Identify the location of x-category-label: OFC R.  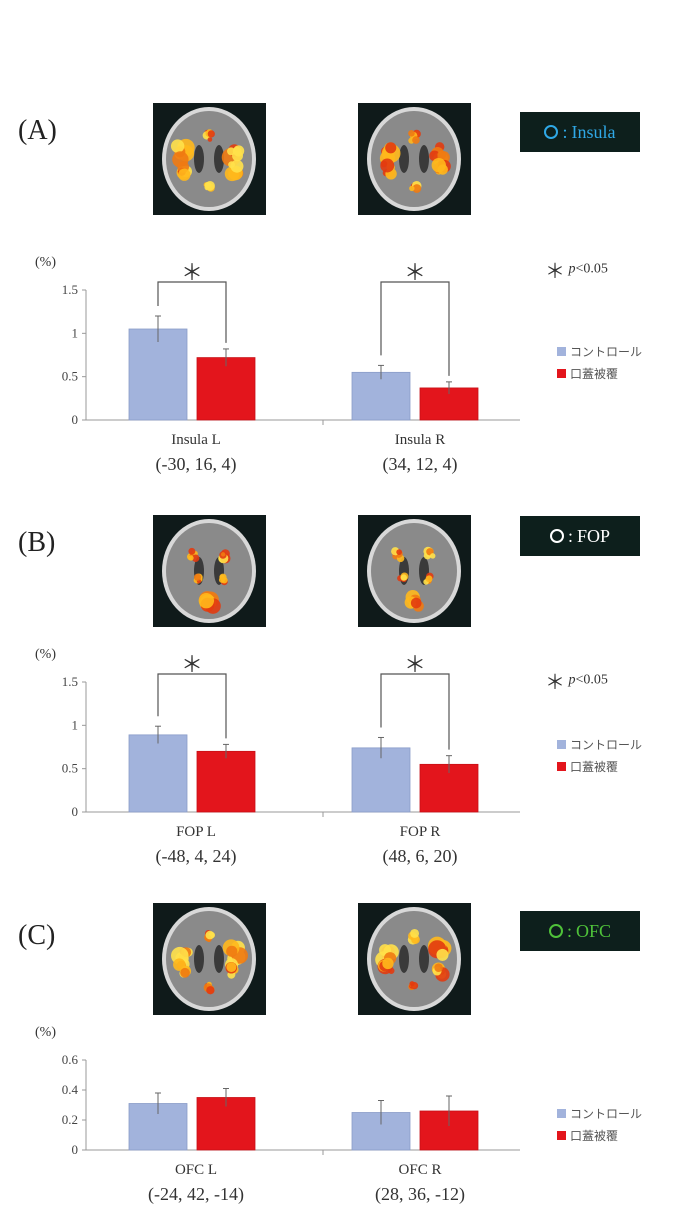
(420, 1170).